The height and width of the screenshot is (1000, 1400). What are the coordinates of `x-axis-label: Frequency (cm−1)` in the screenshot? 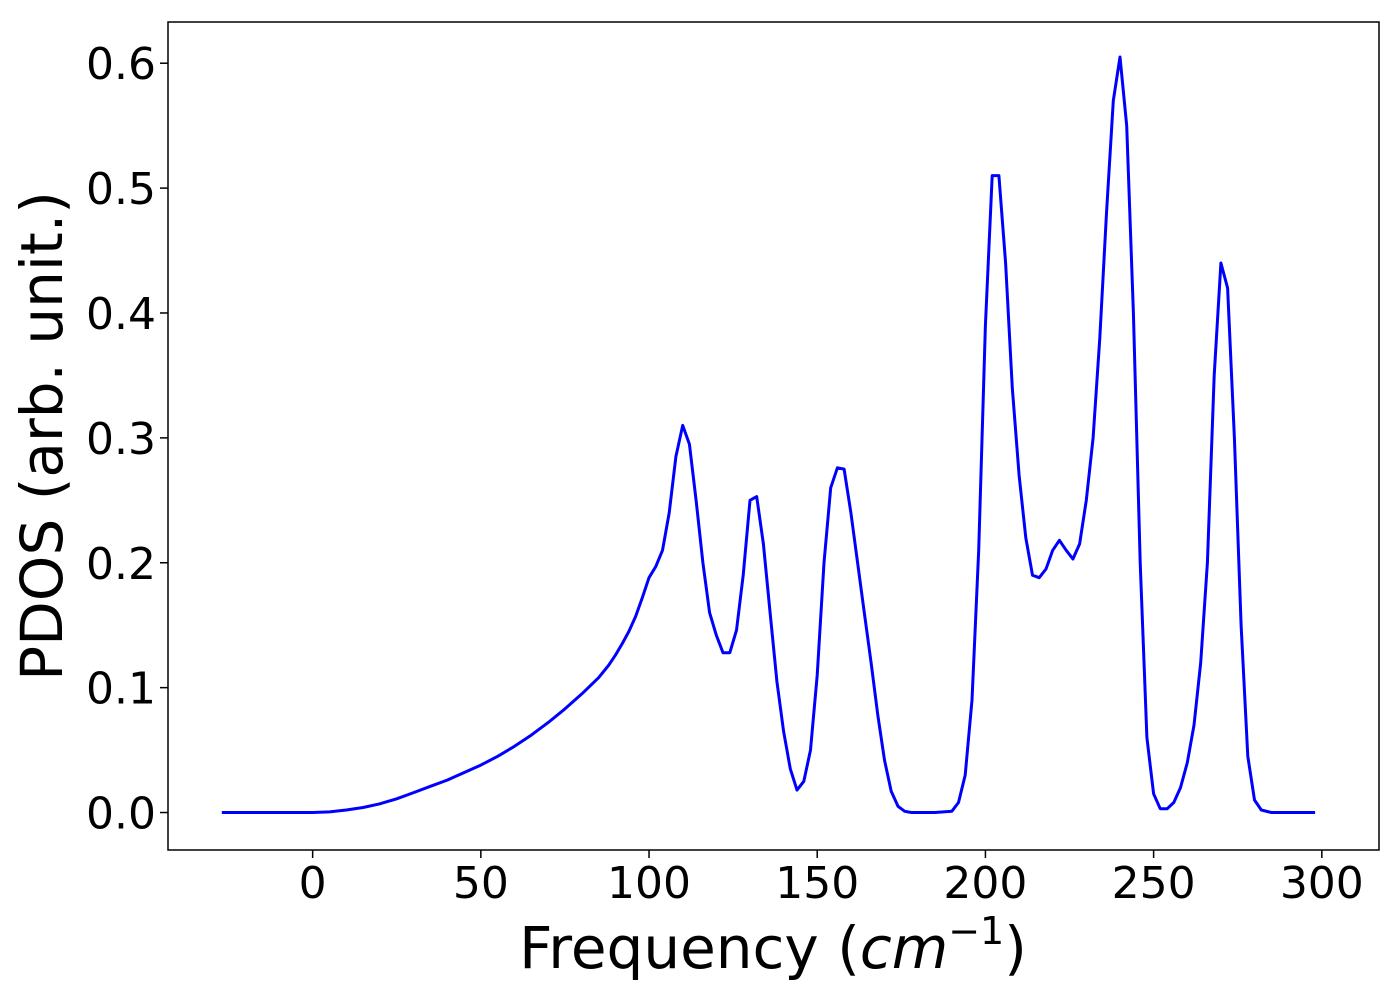 It's located at (773, 945).